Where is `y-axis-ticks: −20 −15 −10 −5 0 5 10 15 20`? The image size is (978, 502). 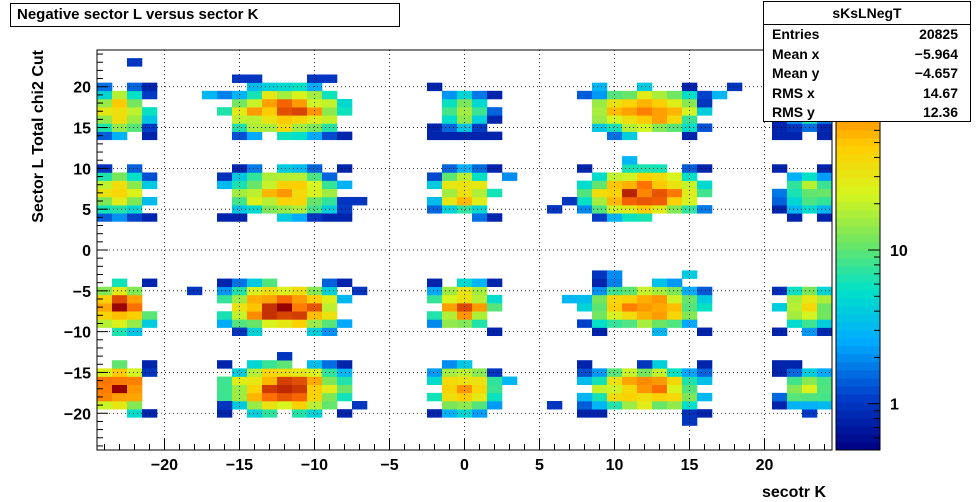 y-axis-ticks: −20 −15 −10 −5 0 5 10 15 20 is located at coordinates (86, 250).